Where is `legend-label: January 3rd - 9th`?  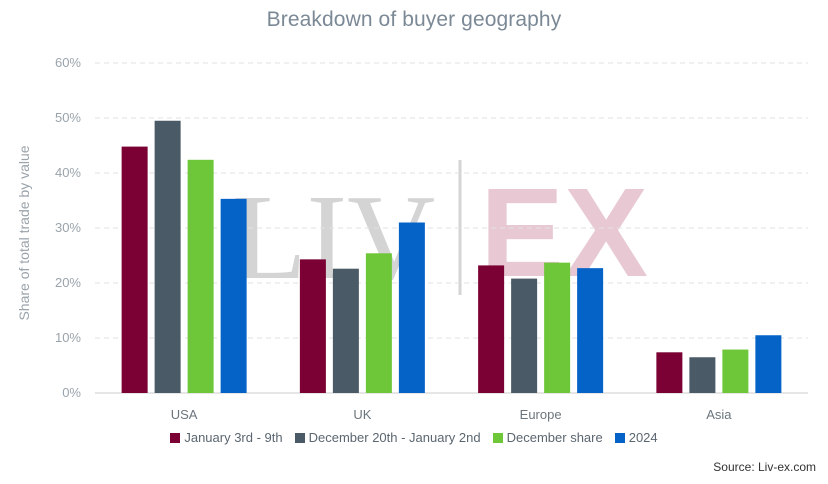 legend-label: January 3rd - 9th is located at coordinates (233, 437).